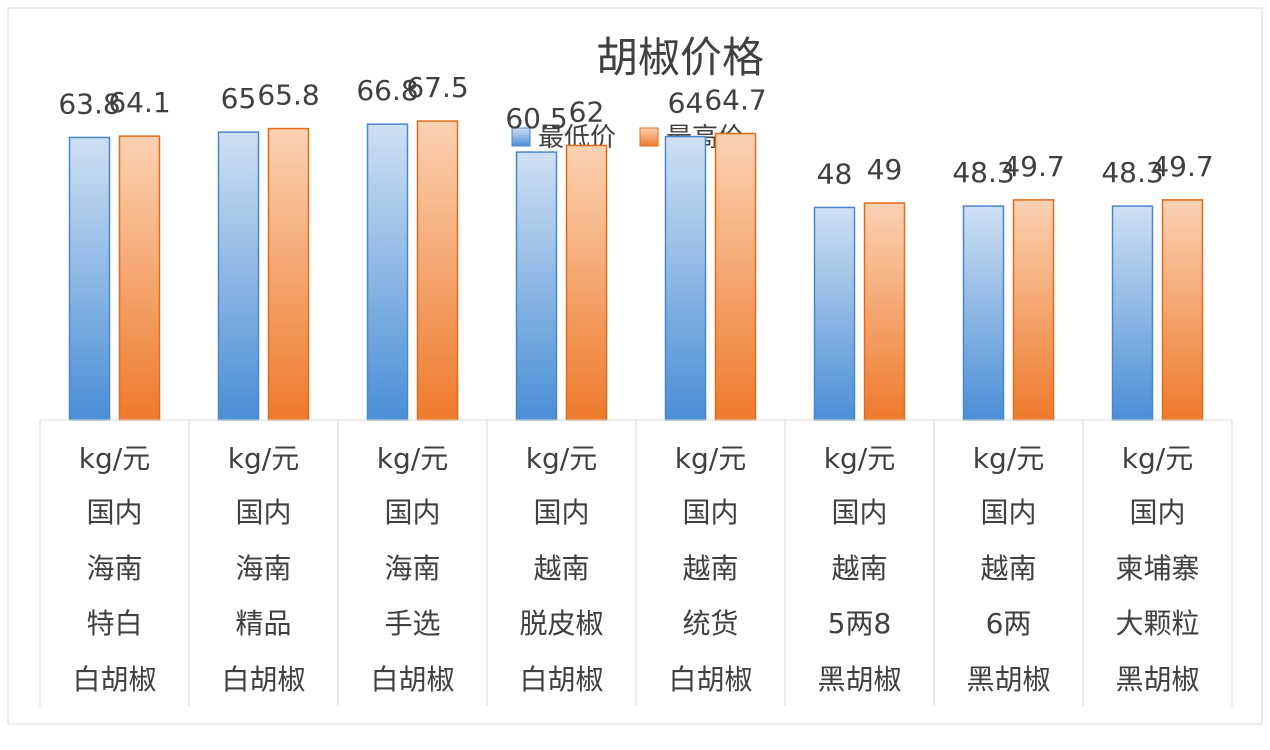 Image resolution: width=1270 pixels, height=750 pixels. What do you see at coordinates (239, 98) in the screenshot?
I see `data-label-min-2: 65` at bounding box center [239, 98].